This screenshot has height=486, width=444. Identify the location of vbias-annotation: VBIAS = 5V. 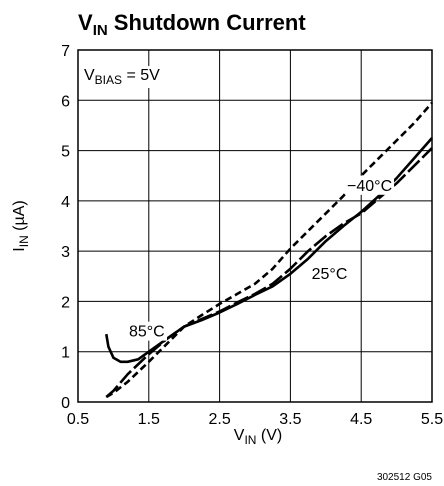
(122, 77).